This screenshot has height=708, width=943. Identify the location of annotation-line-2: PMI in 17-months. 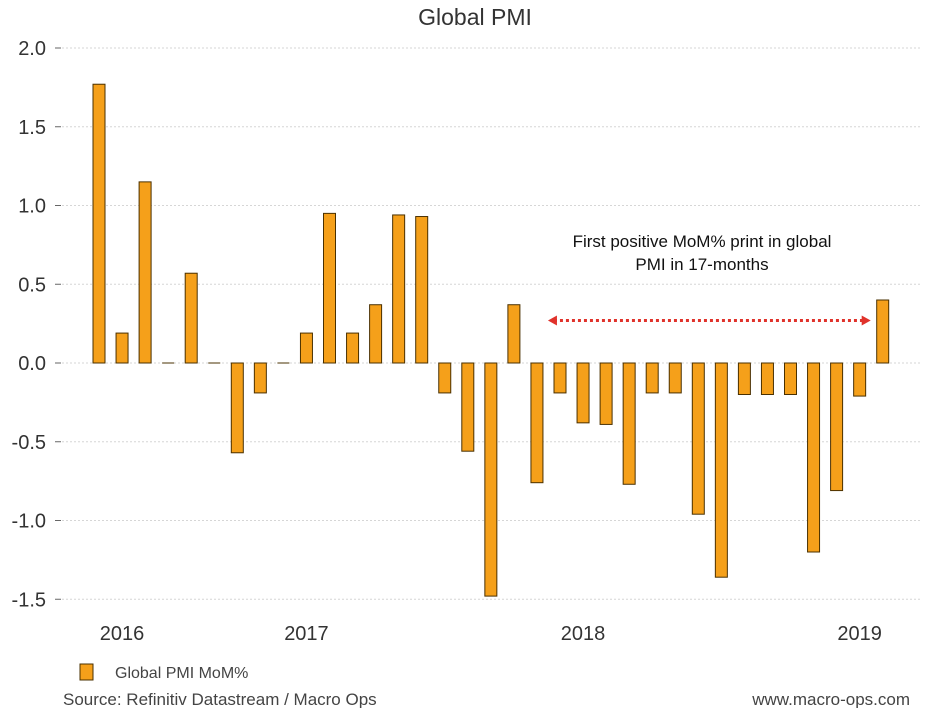
(701, 264).